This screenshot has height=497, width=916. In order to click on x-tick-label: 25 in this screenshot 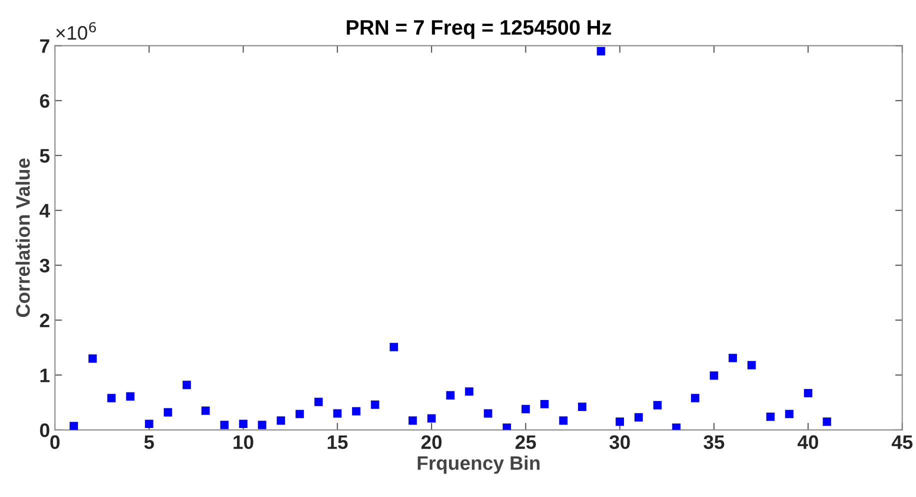, I will do `click(526, 442)`.